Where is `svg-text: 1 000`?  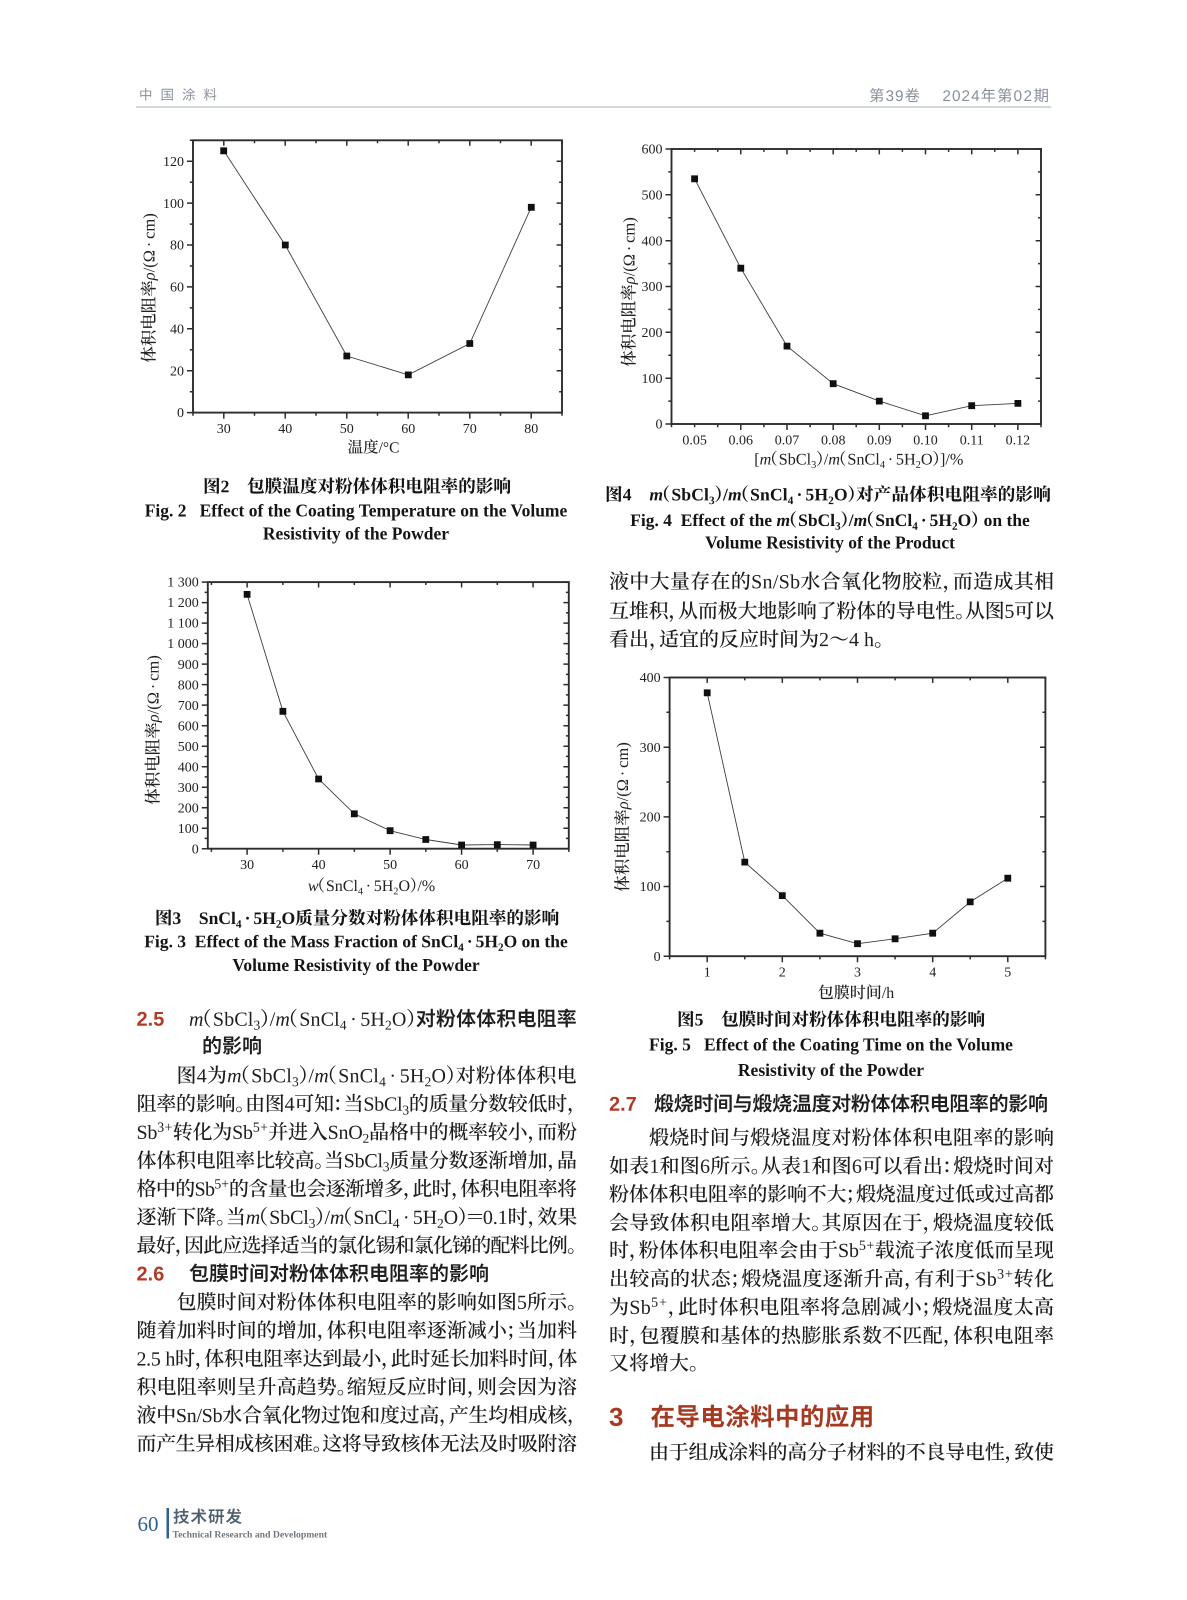
svg-text: 1 000 is located at coordinates (183, 644).